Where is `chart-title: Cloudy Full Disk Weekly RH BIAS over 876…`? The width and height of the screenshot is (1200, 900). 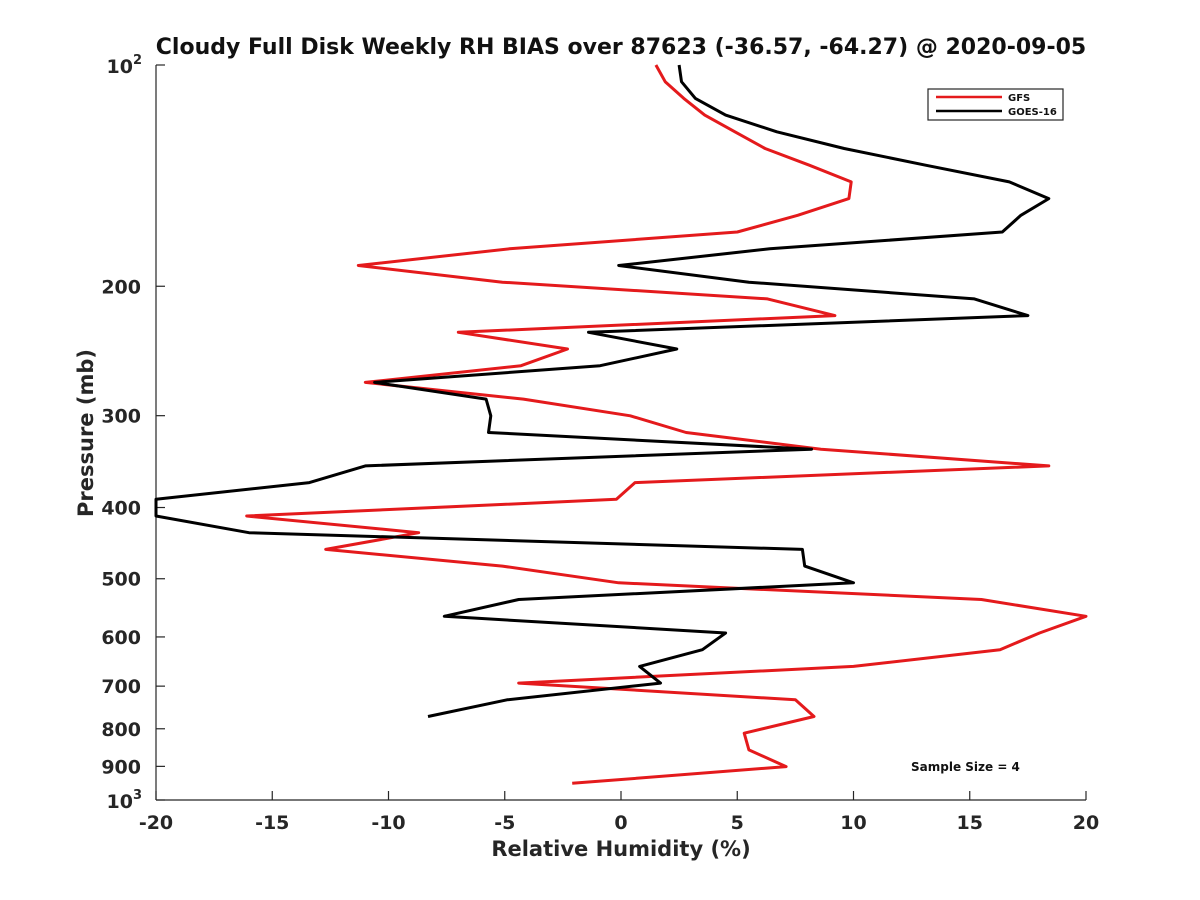 chart-title: Cloudy Full Disk Weekly RH BIAS over 876… is located at coordinates (621, 47).